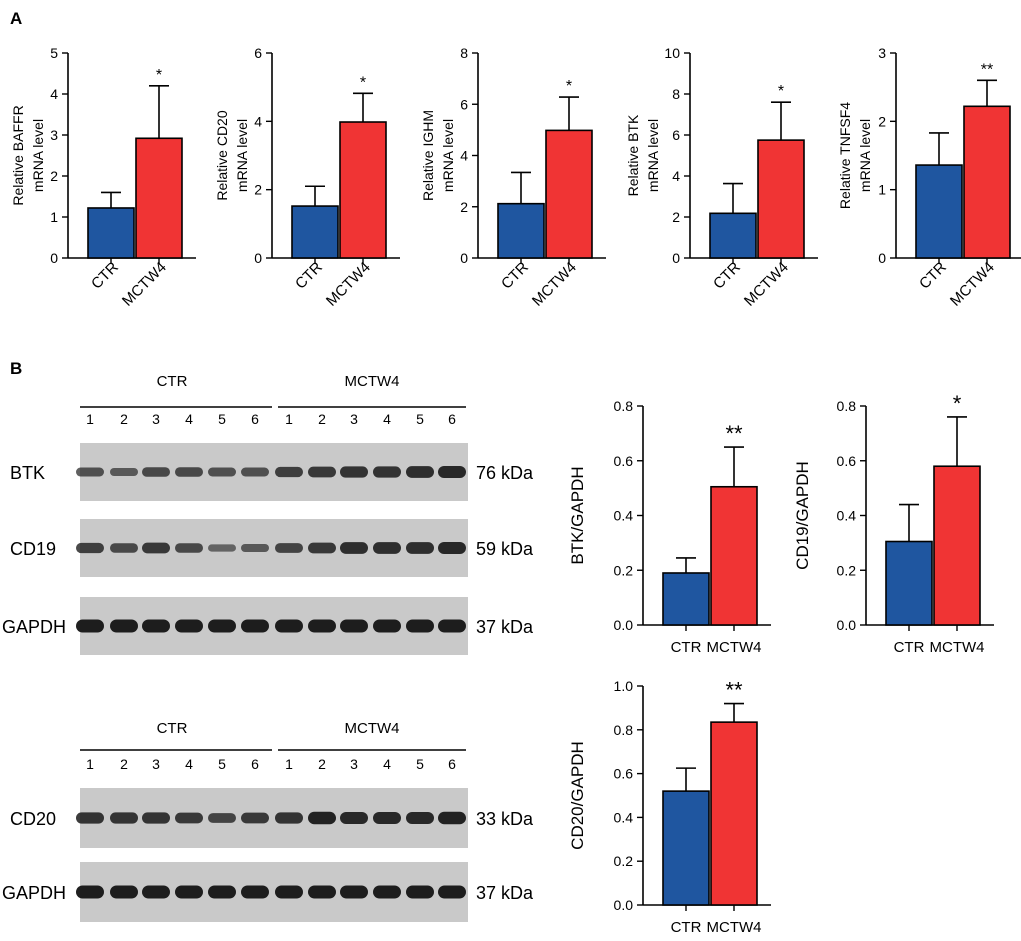  What do you see at coordinates (33, 819) in the screenshot?
I see `protein-label: CD20` at bounding box center [33, 819].